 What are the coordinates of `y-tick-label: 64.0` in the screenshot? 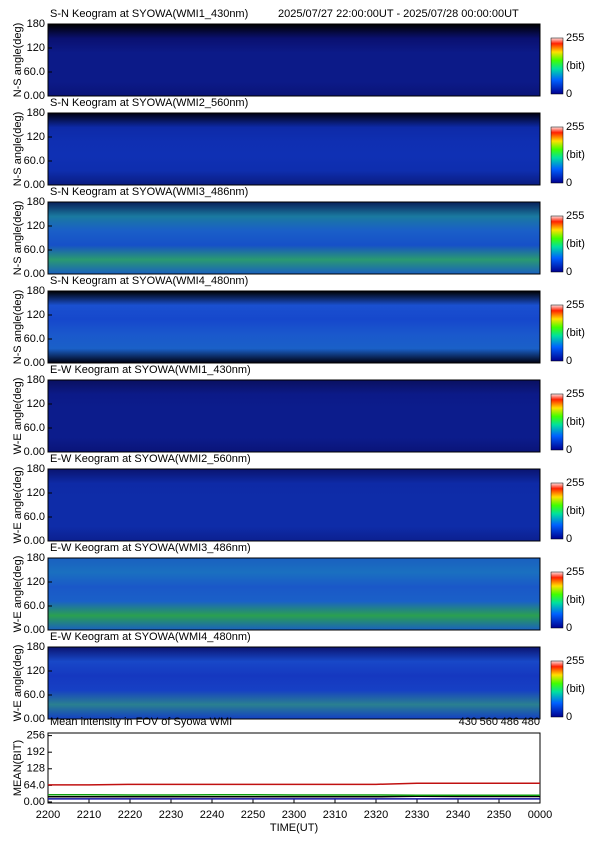 It's located at (34, 785).